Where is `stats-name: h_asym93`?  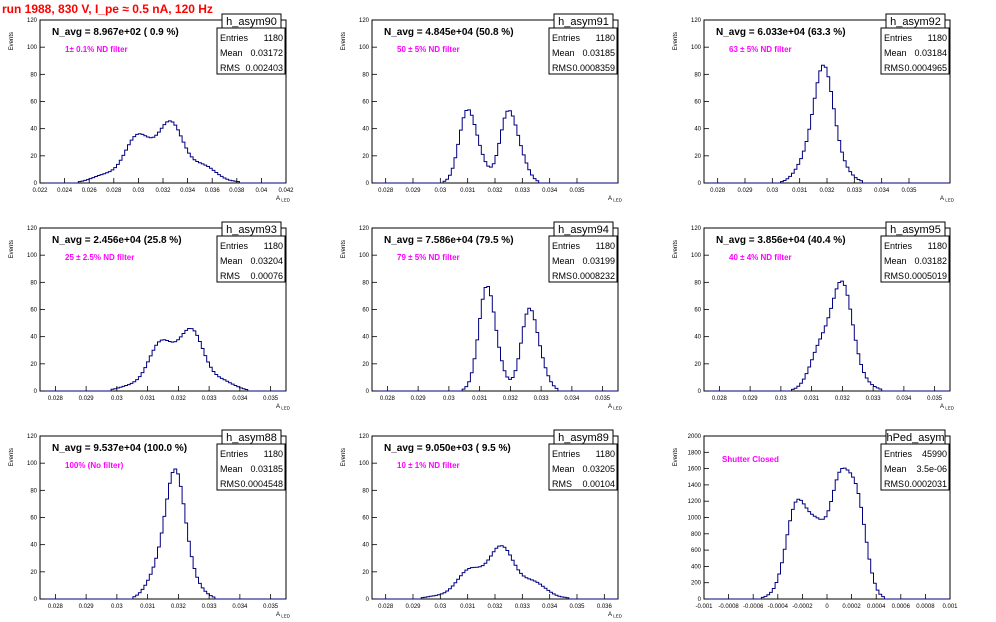
stats-name: h_asym93 is located at coordinates (251, 230).